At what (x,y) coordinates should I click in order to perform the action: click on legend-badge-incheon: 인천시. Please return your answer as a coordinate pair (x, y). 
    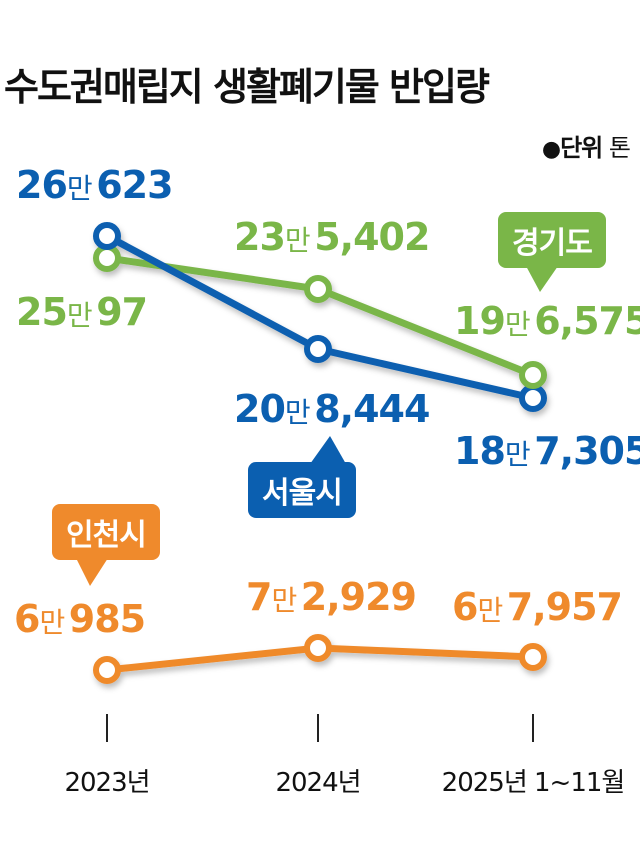
    Looking at the image, I should click on (106, 545).